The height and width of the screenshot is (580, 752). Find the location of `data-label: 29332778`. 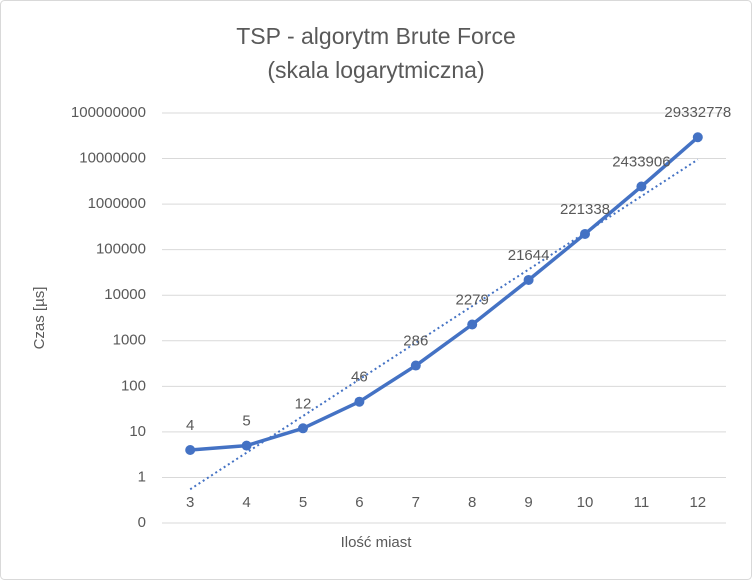

data-label: 29332778 is located at coordinates (697, 112).